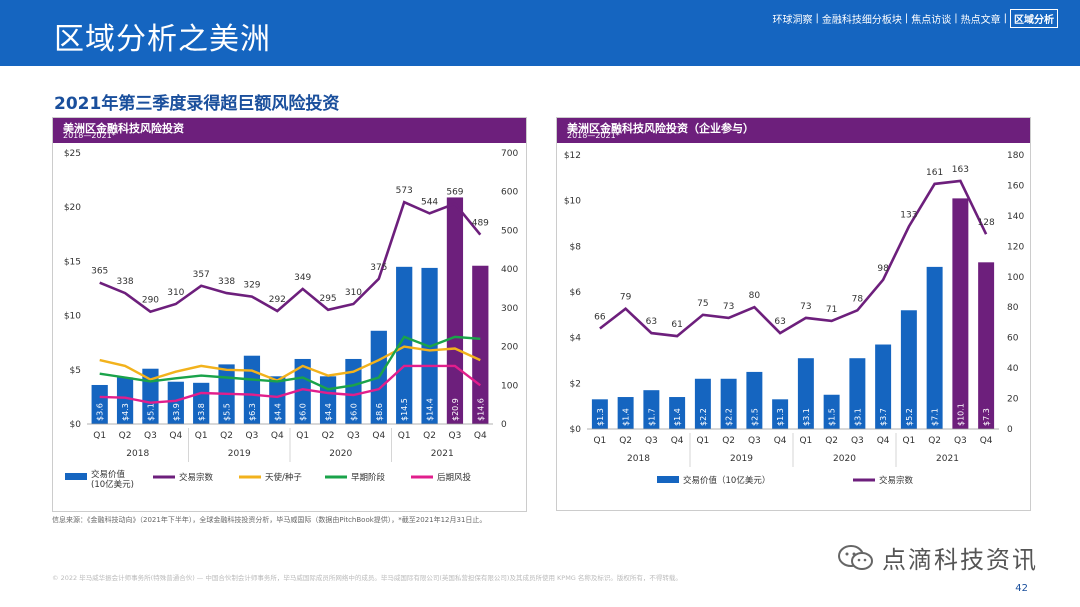 Image resolution: width=1080 pixels, height=607 pixels. Describe the element at coordinates (677, 417) in the screenshot. I see `bar-value-label: $1.4` at that location.